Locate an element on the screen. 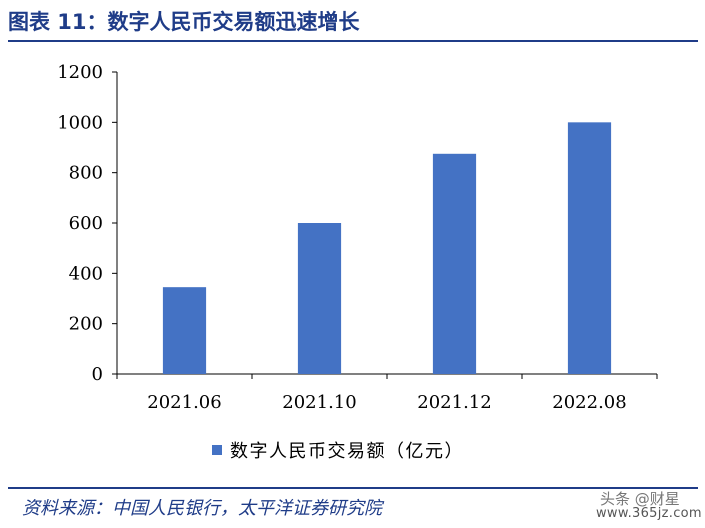 The height and width of the screenshot is (528, 705). watermark: 头条 @财星 www.365jz.com is located at coordinates (649, 506).